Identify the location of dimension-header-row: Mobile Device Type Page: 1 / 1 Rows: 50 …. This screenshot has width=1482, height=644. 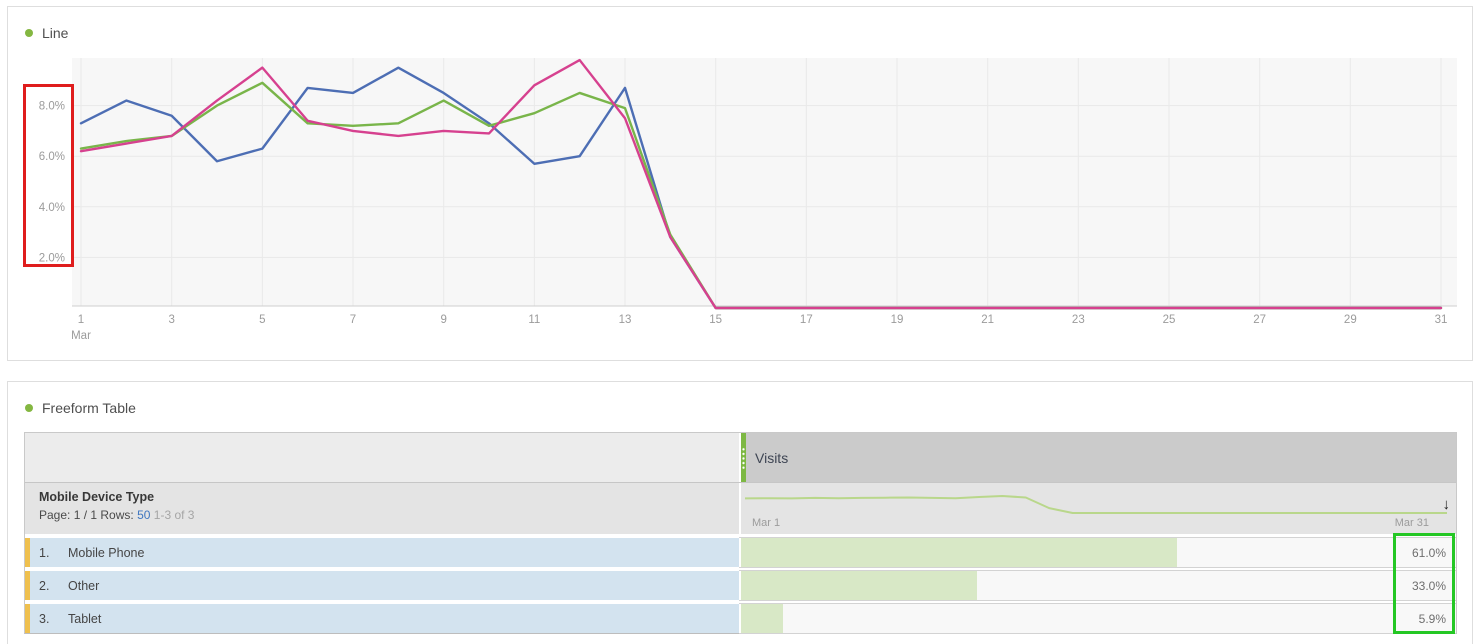
(740, 508).